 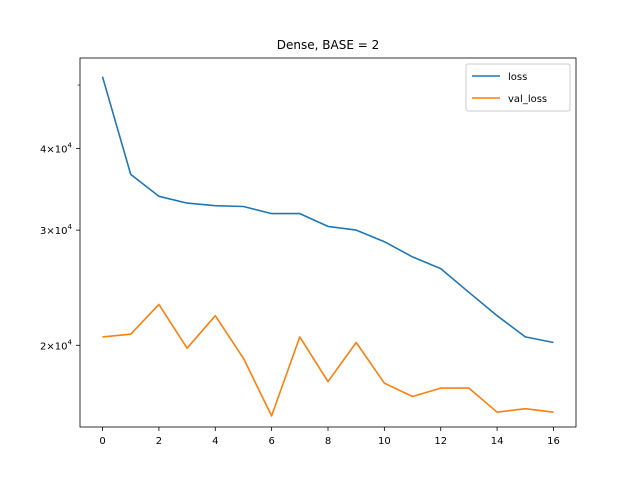 I want to click on y-tick-label: 4×10⁴, so click(x=56, y=148).